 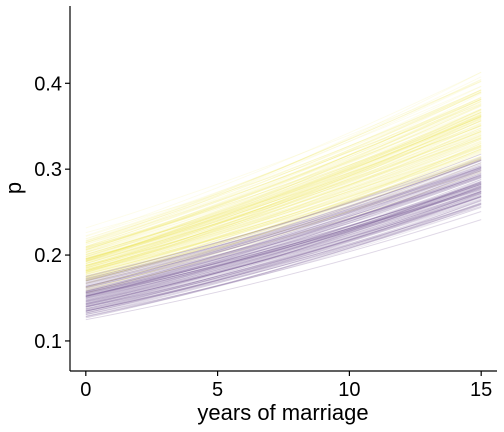 I want to click on x-tick-label: 15, so click(x=481, y=390).